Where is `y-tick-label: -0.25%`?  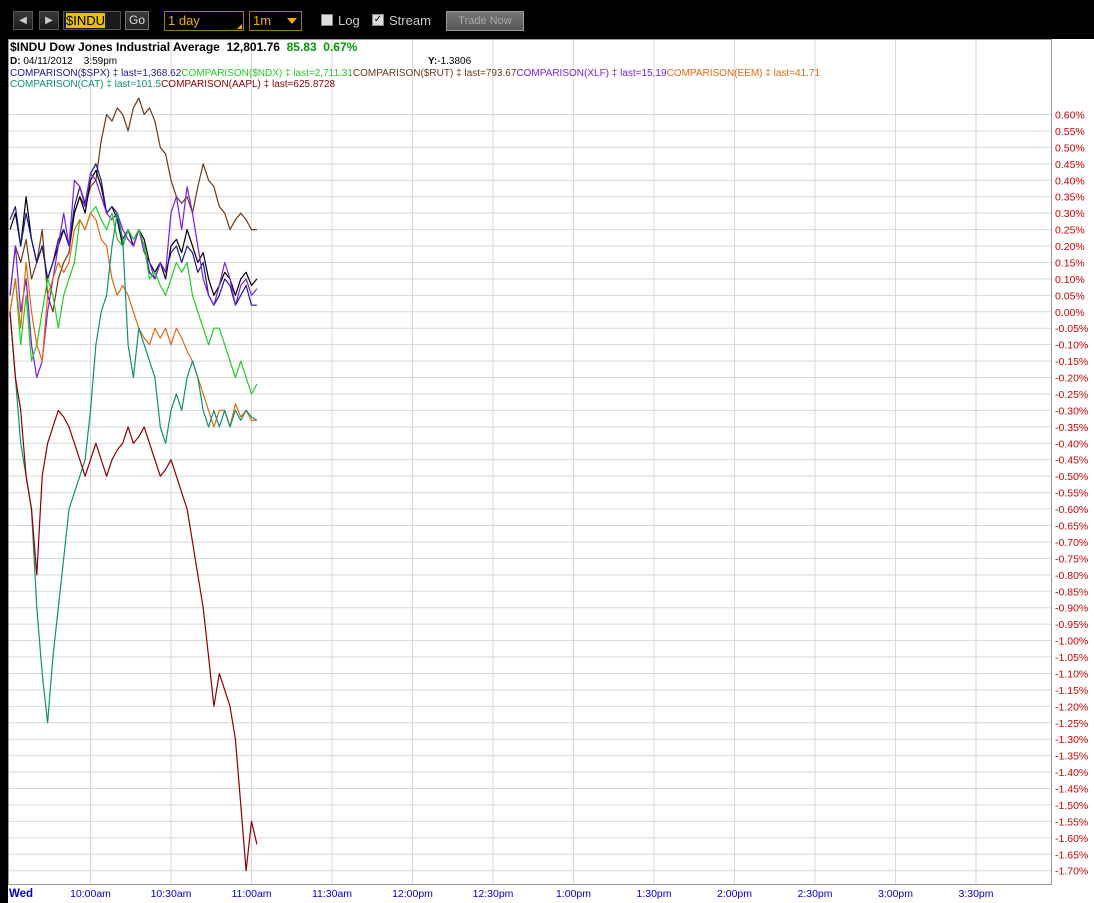
y-tick-label: -0.25% is located at coordinates (1071, 395).